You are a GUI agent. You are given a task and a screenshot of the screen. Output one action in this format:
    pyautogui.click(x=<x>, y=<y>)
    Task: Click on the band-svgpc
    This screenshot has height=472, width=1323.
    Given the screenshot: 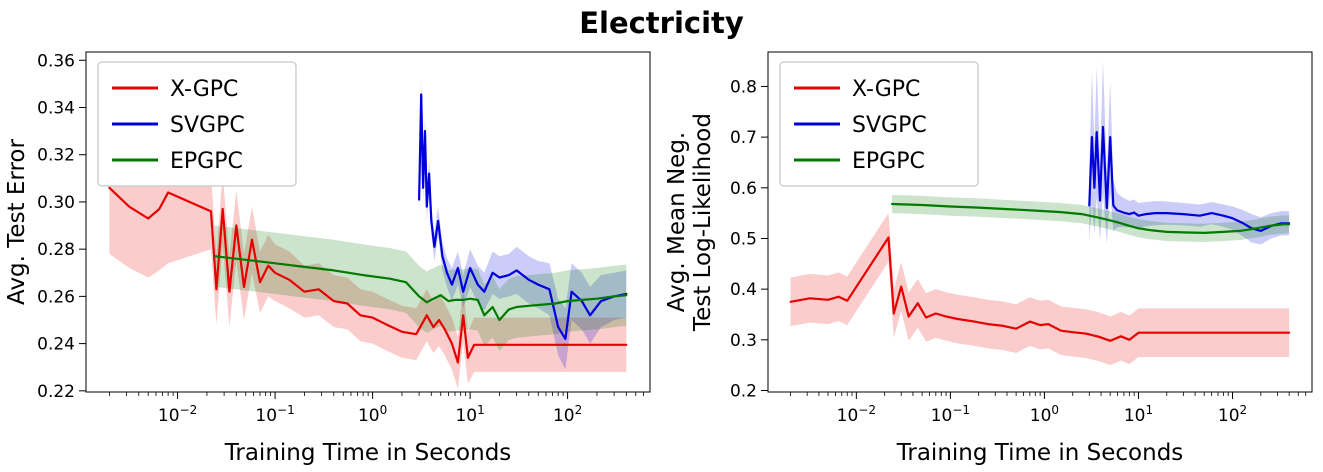 What is the action you would take?
    pyautogui.click(x=522, y=225)
    